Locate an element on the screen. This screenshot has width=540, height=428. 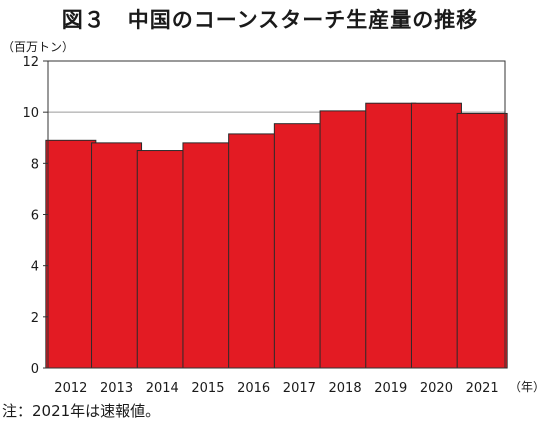
y-tick-label: 6 is located at coordinates (35, 216).